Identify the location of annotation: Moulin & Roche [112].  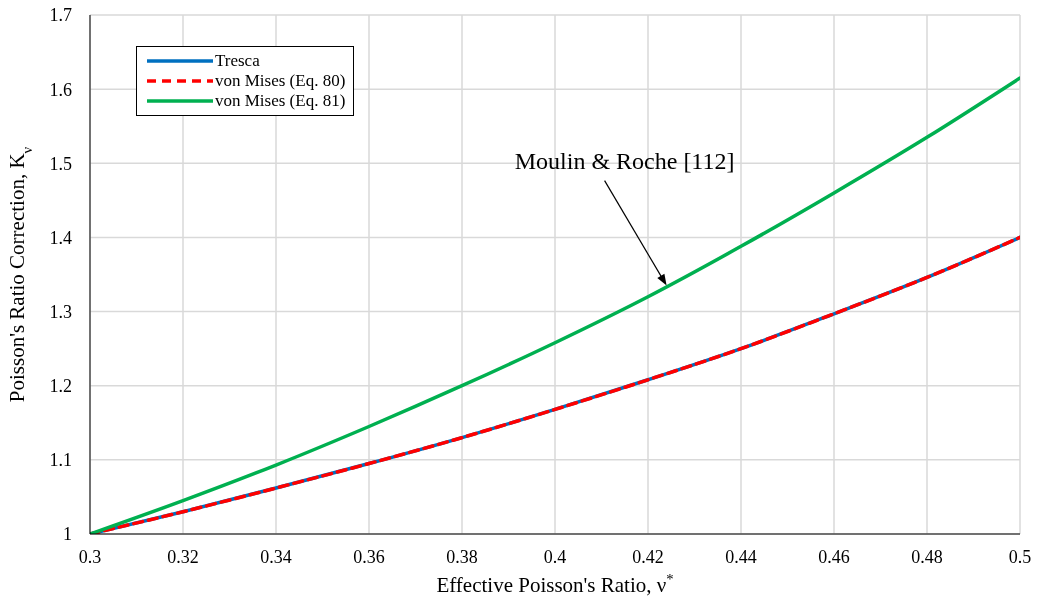
(624, 160).